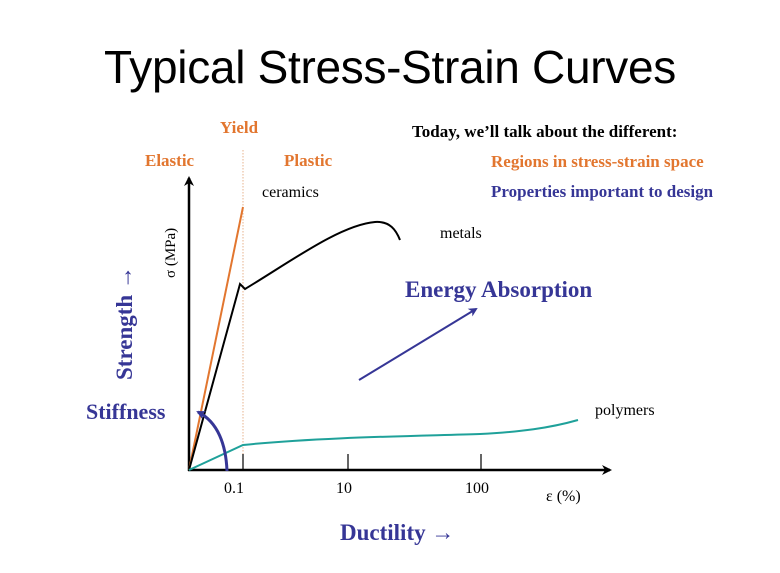  What do you see at coordinates (545, 131) in the screenshot?
I see `intro-heading: Today, we’ll talk about the different:` at bounding box center [545, 131].